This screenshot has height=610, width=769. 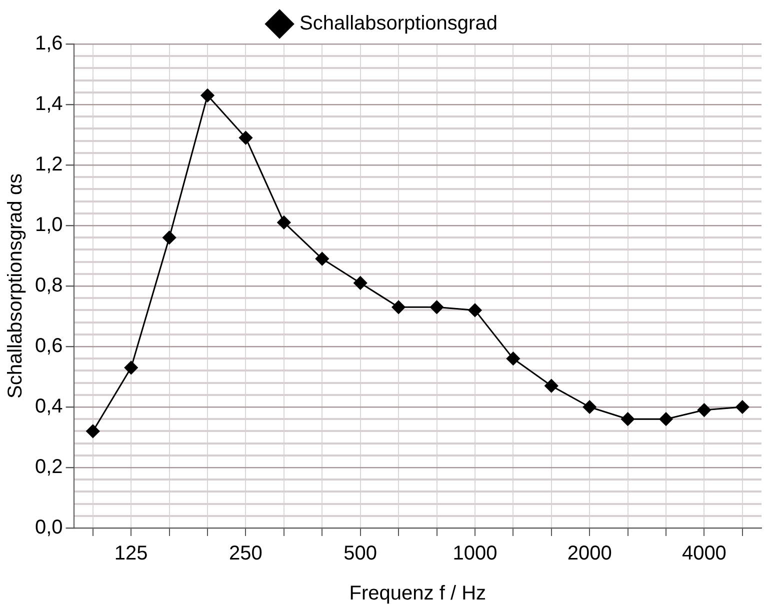 I want to click on y-tick-label: 1,2, so click(x=48, y=165).